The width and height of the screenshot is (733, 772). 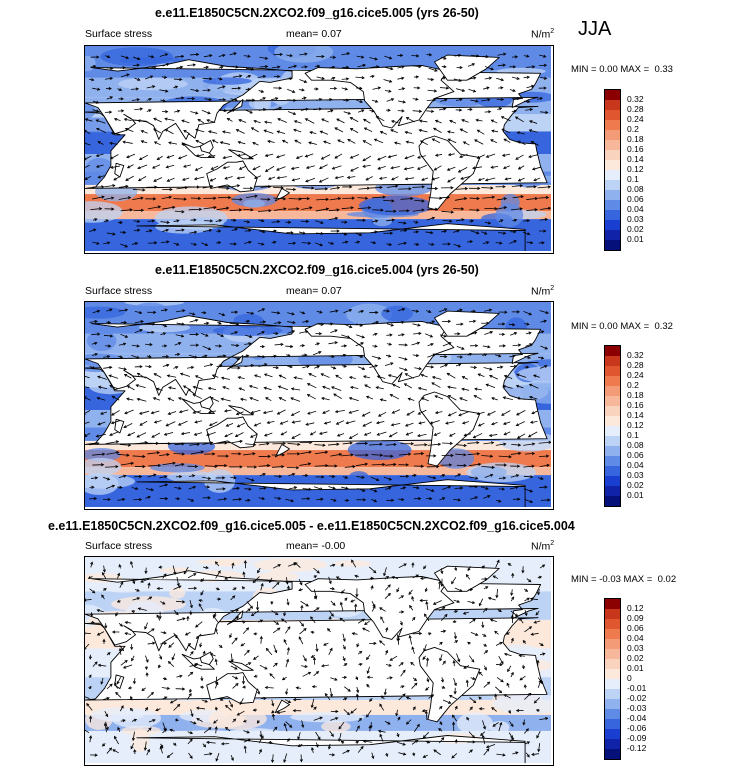 I want to click on stress-band, so click(x=318, y=471).